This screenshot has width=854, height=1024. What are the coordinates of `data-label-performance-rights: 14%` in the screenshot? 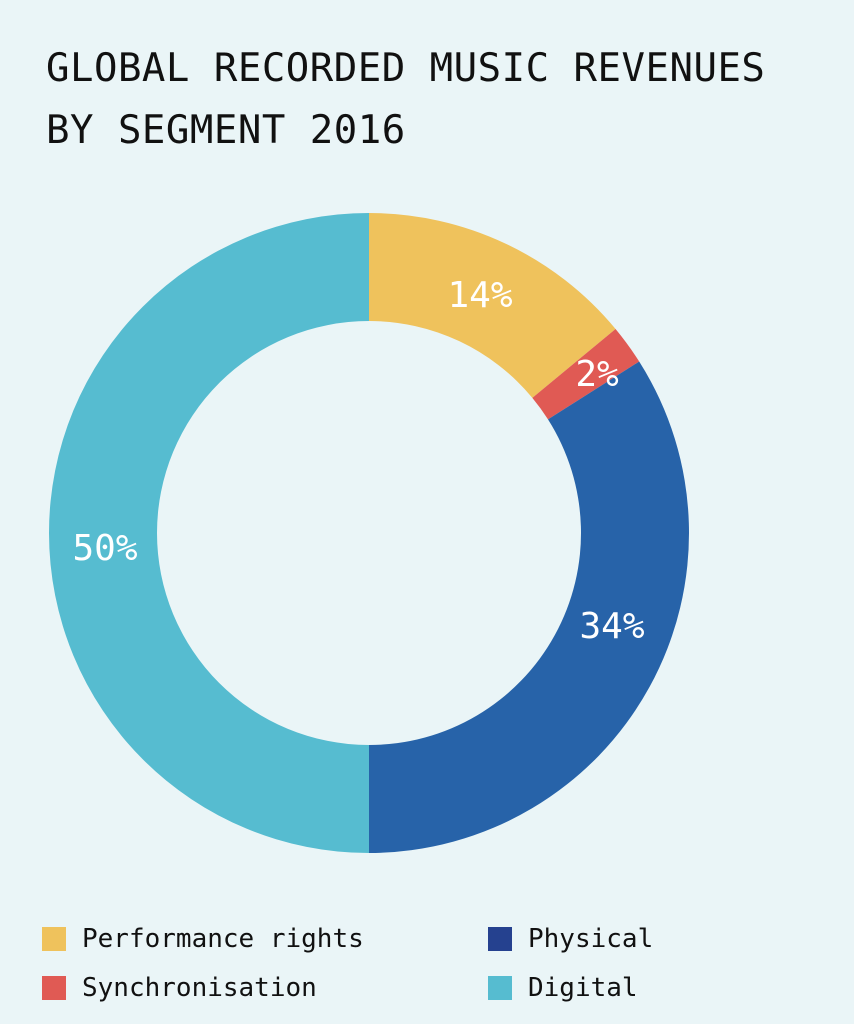 It's located at (479, 295).